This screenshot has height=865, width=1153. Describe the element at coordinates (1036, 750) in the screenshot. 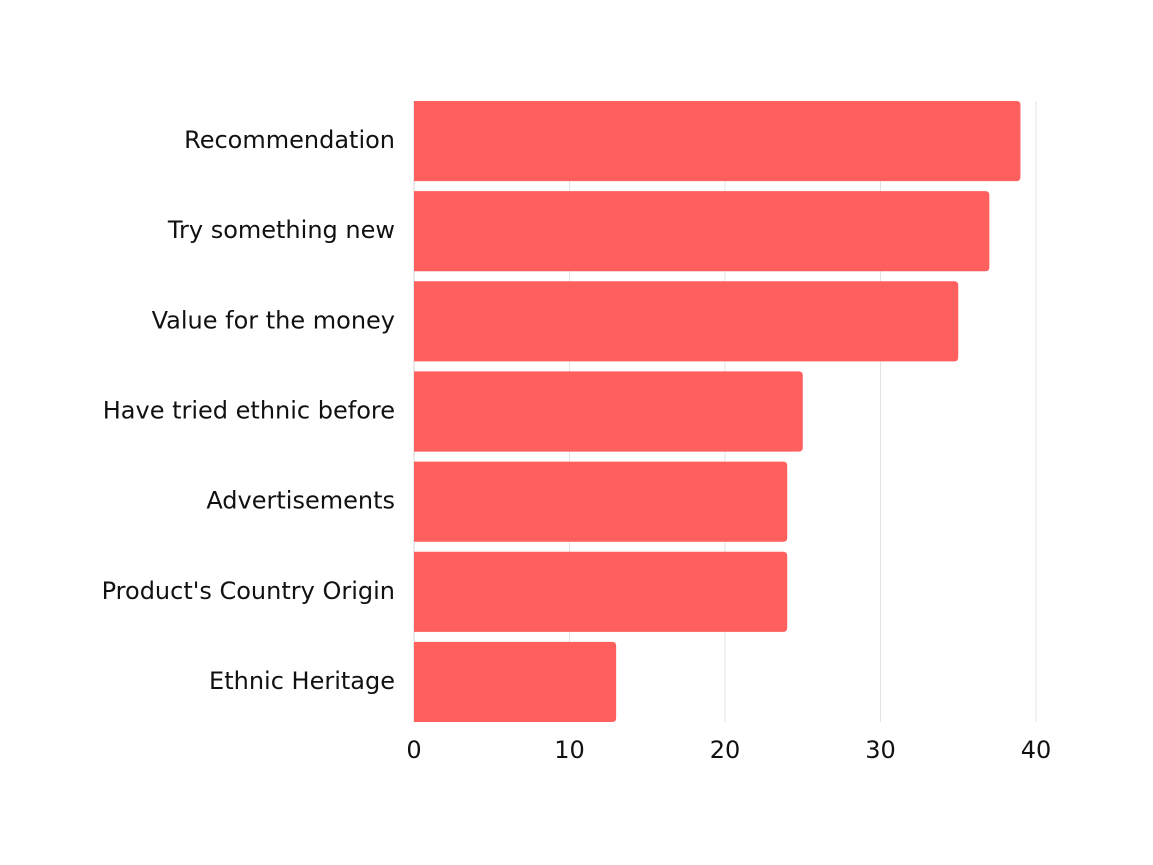

I see `x-tick-label-40: 40` at that location.